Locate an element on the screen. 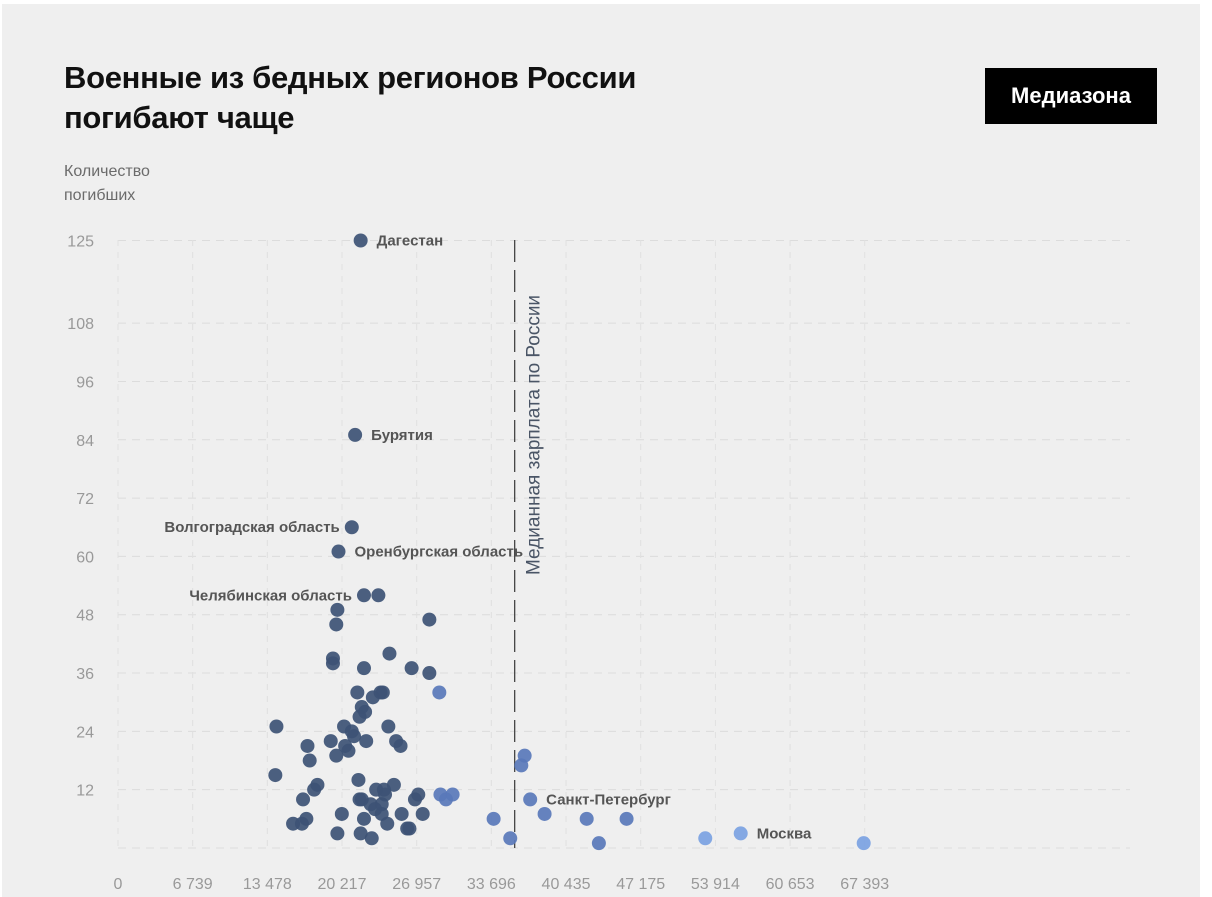 This screenshot has width=1212, height=897. y-axis-label: Количество погибших is located at coordinates (134, 184).